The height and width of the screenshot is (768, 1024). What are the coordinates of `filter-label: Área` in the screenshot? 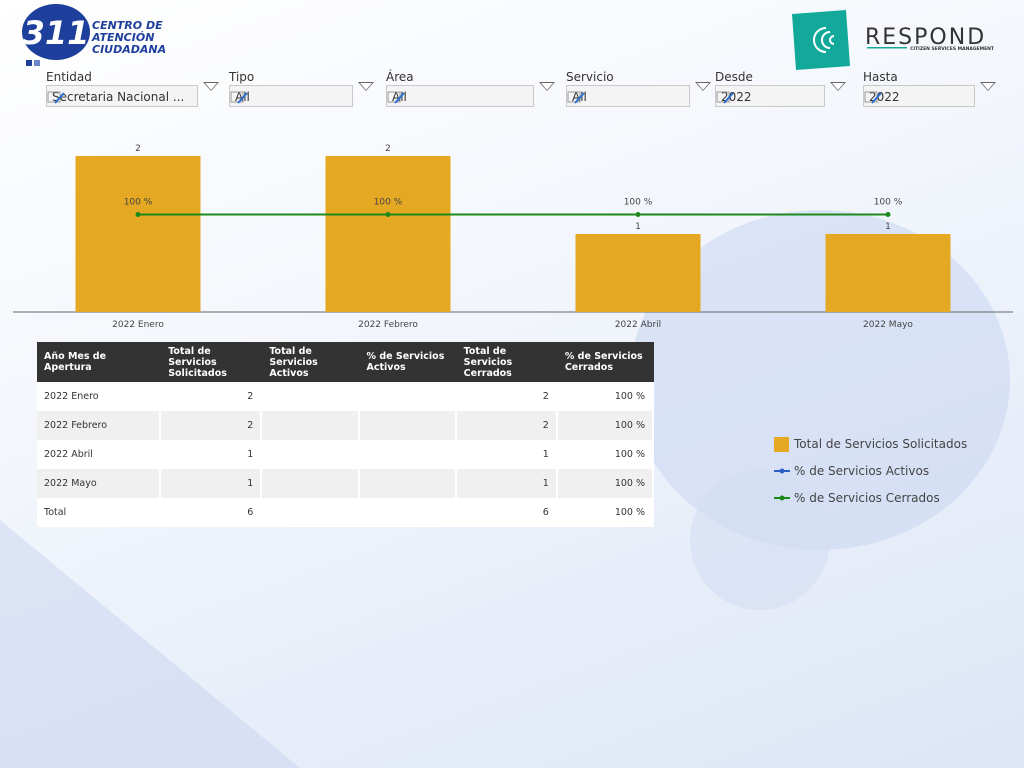 It's located at (400, 77).